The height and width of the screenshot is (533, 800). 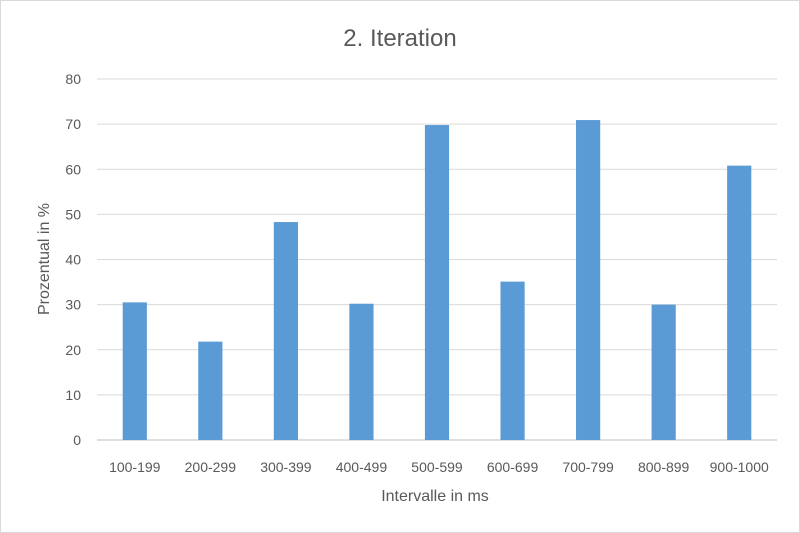 I want to click on chart-title: 2. Iteration, so click(x=399, y=38).